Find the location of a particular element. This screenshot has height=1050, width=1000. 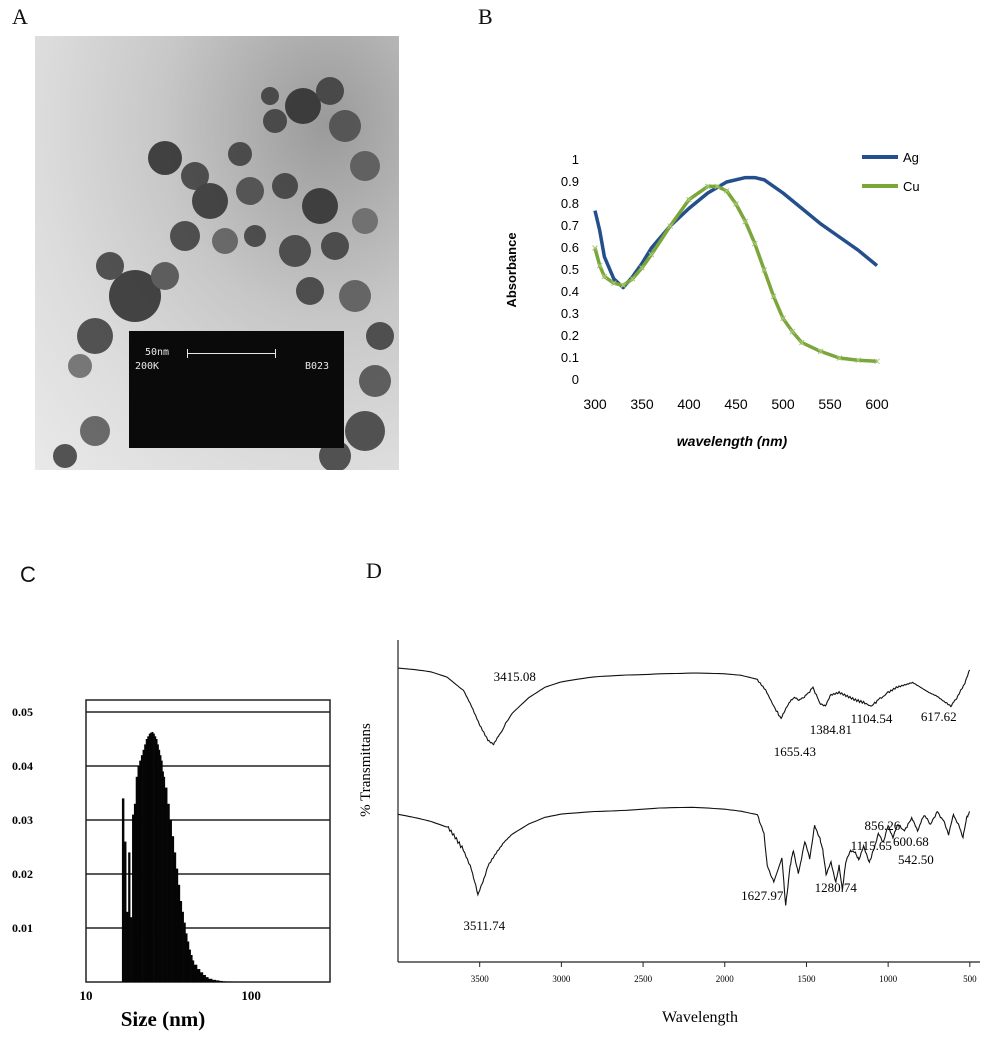

ftir-peak-label: 1627.97 is located at coordinates (762, 895).